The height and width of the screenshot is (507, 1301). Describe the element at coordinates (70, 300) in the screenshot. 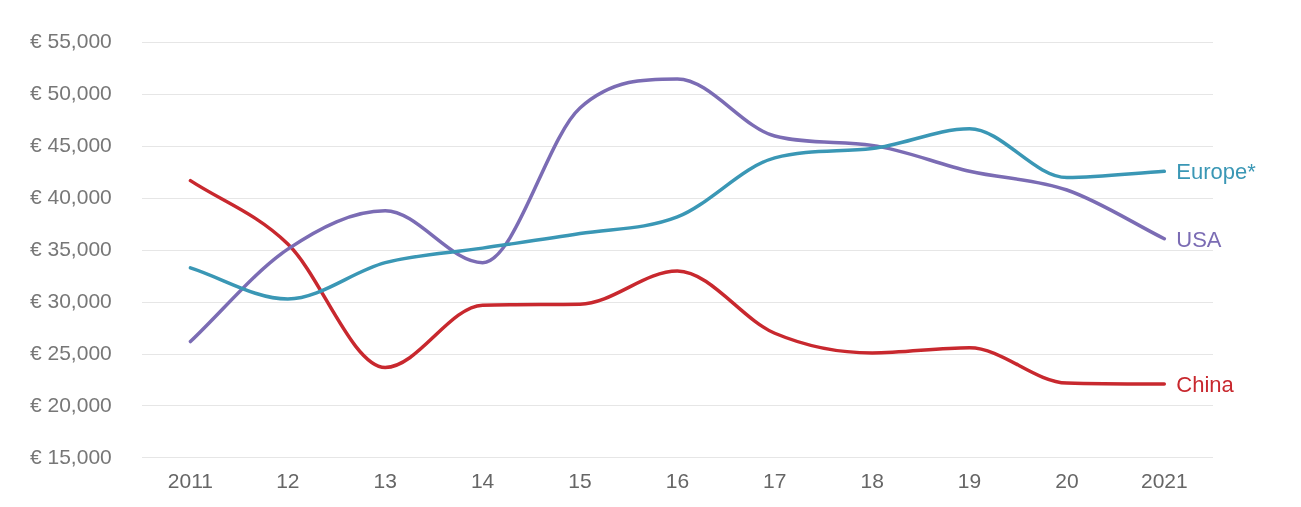

I see `y-tick-label: € 30,000` at that location.